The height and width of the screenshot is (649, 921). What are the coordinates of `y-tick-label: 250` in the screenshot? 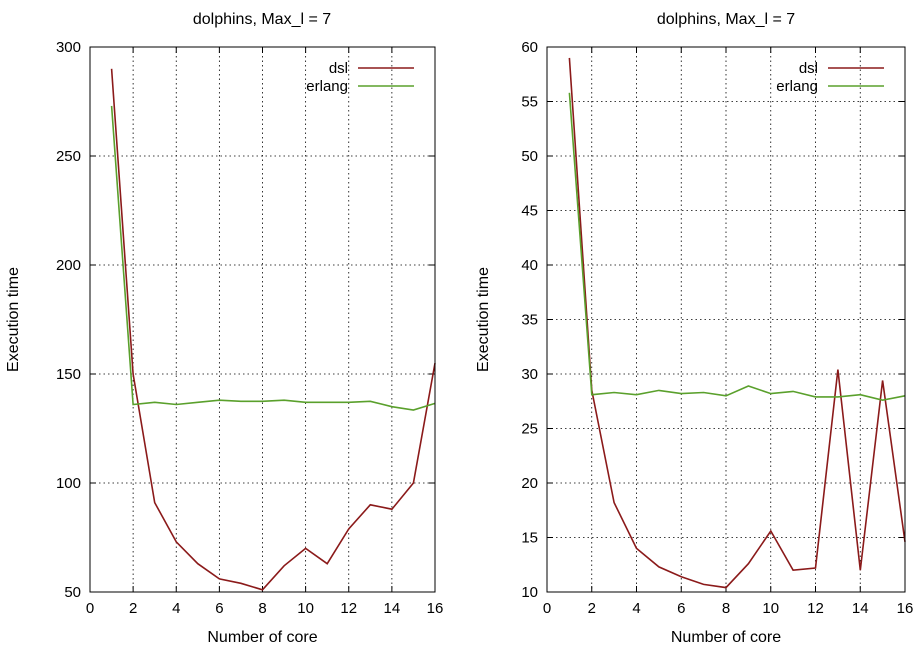 It's located at (68, 156).